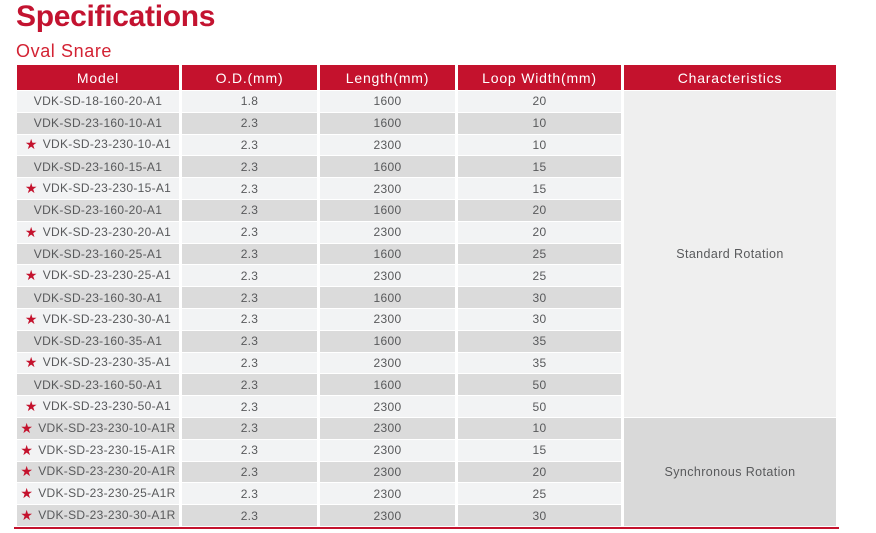 Image resolution: width=876 pixels, height=533 pixels. What do you see at coordinates (98, 450) in the screenshot?
I see `model-cell: ★ VDK-SD-23-230-15-A1R` at bounding box center [98, 450].